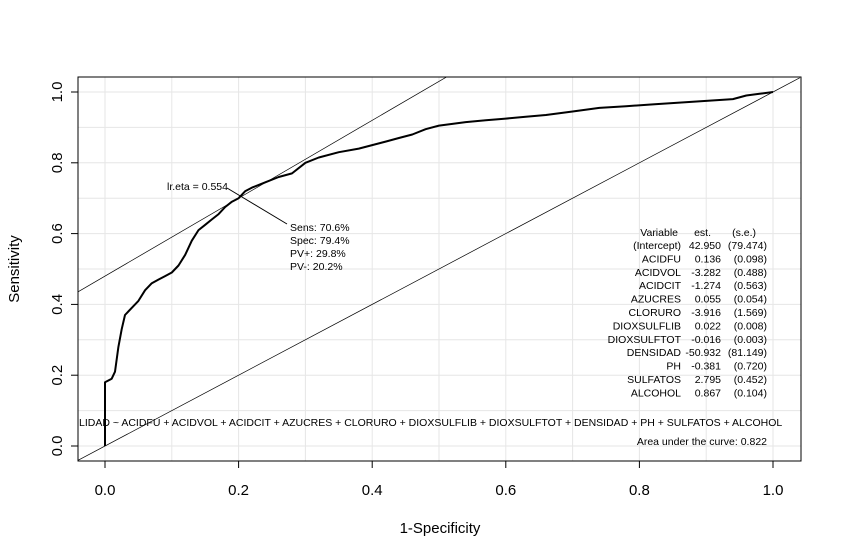 Image resolution: width=841 pixels, height=558 pixels. I want to click on table-cell-est: 0.867, so click(708, 393).